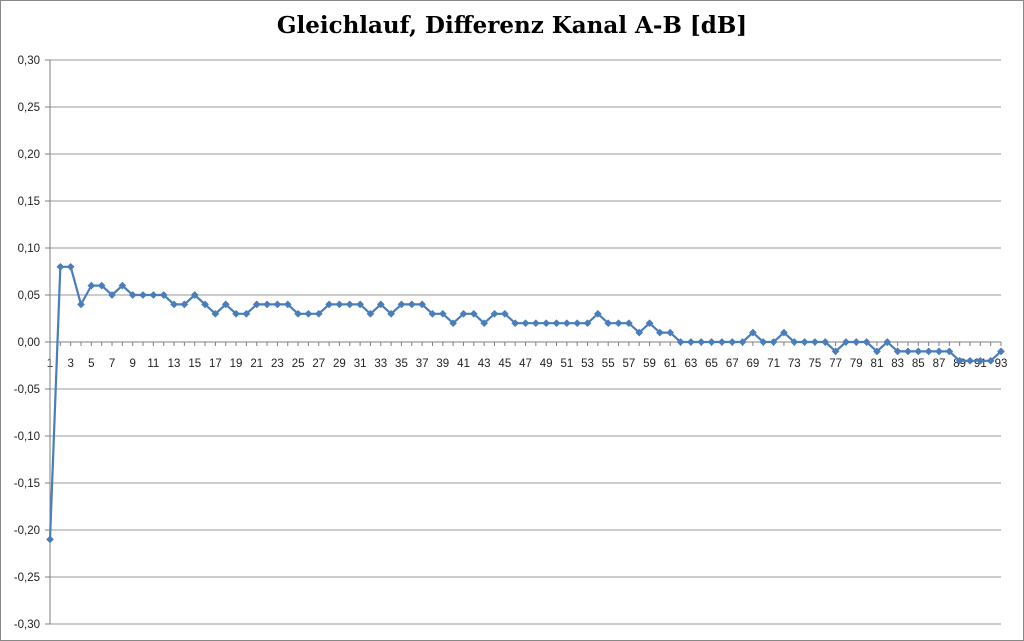  What do you see at coordinates (670, 364) in the screenshot?
I see `x-tick-label: 61` at bounding box center [670, 364].